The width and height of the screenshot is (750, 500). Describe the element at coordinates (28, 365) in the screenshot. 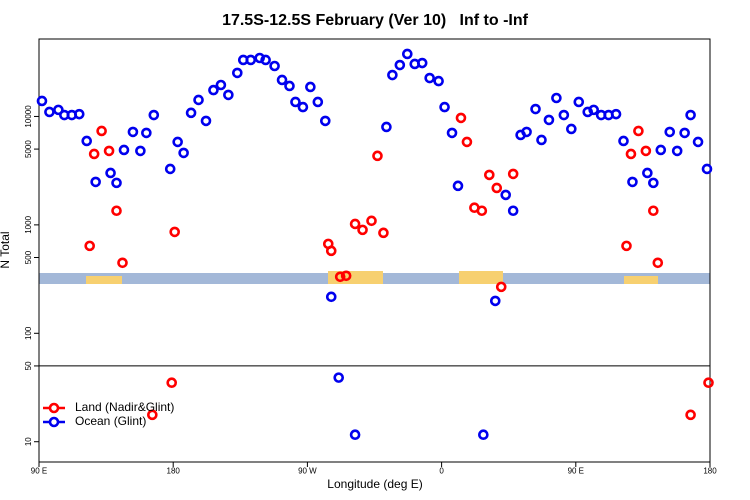

I see `y-tick-label: 50` at that location.